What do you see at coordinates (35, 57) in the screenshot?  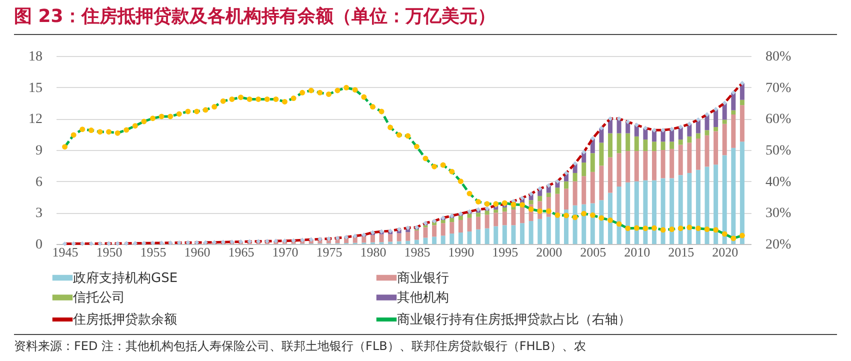 I see `y-tick-label: 18` at bounding box center [35, 57].